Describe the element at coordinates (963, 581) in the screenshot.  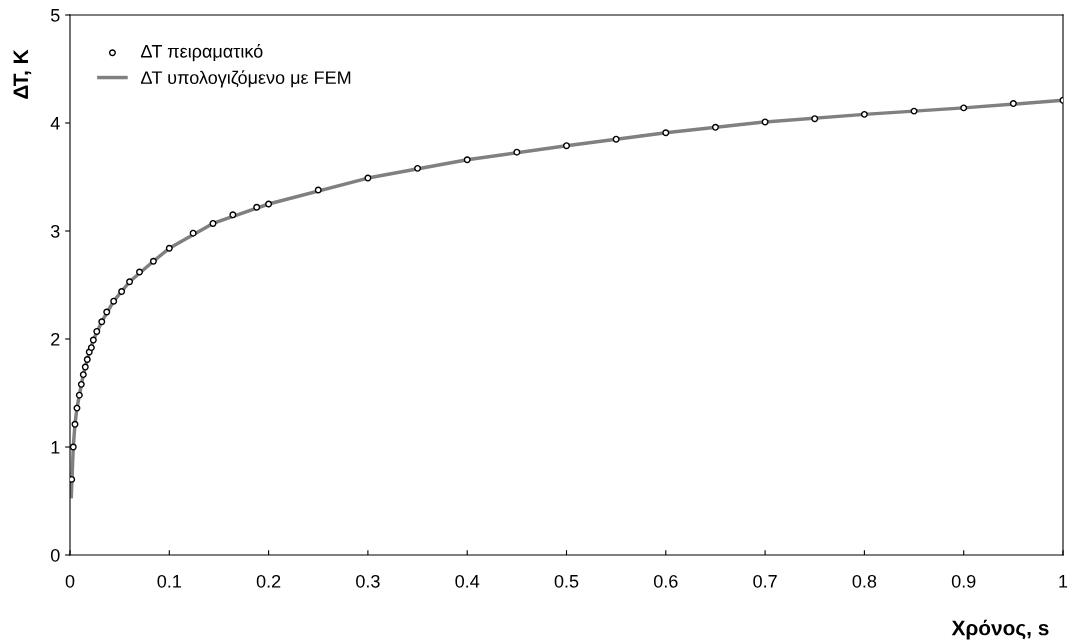
I see `x-tick-label: 0.9` at that location.